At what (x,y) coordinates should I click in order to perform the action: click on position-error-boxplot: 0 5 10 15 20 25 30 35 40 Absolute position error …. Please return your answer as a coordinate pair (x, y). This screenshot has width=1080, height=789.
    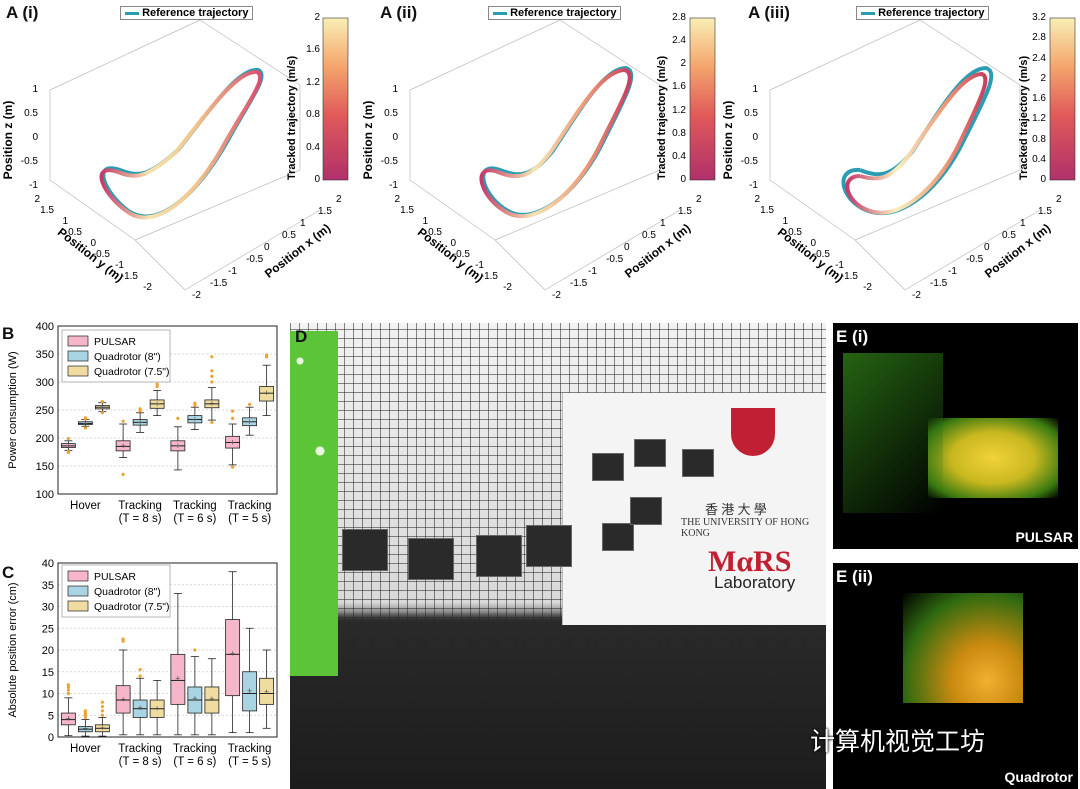
    Looking at the image, I should click on (142, 663).